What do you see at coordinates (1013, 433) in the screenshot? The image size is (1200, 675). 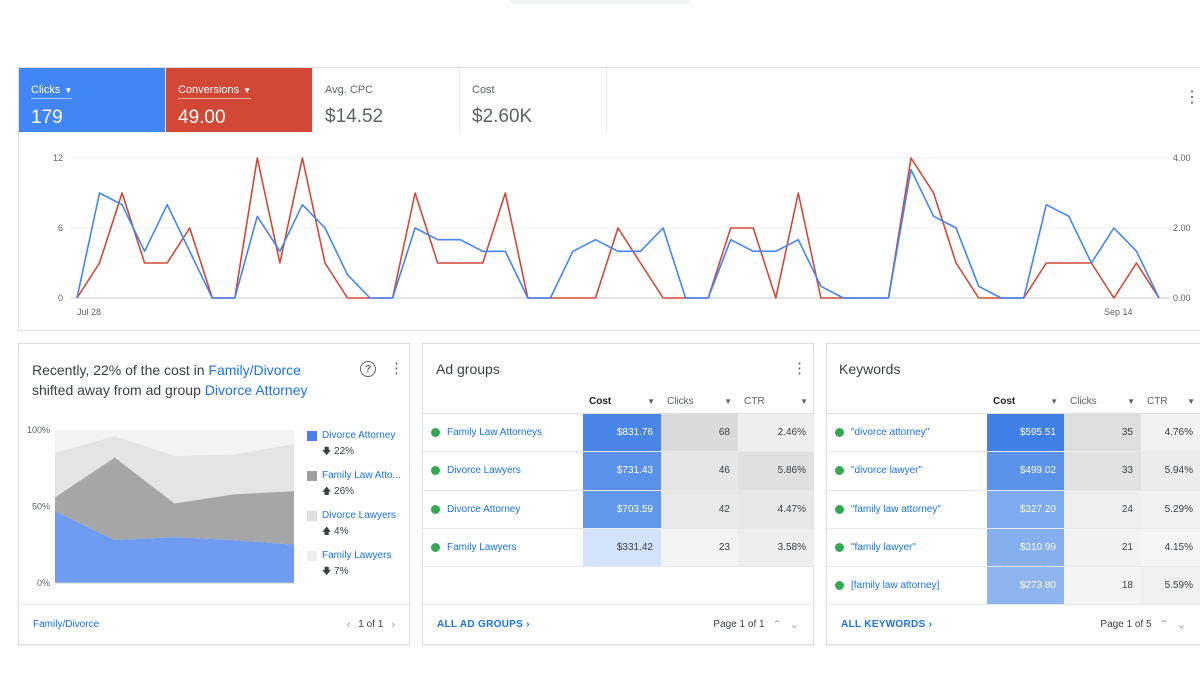 I see `keyword-row: "divorce attorney" $595.51 35 4.76%` at bounding box center [1013, 433].